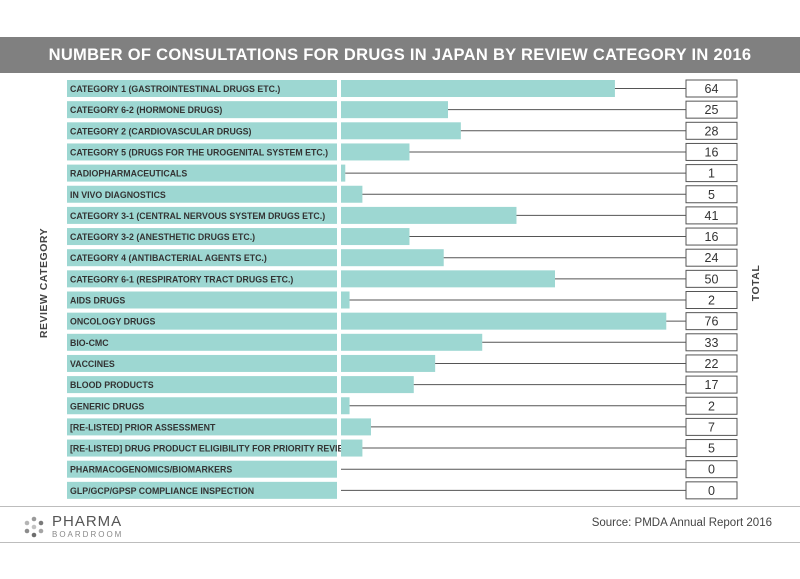  I want to click on value-label: 17, so click(712, 385).